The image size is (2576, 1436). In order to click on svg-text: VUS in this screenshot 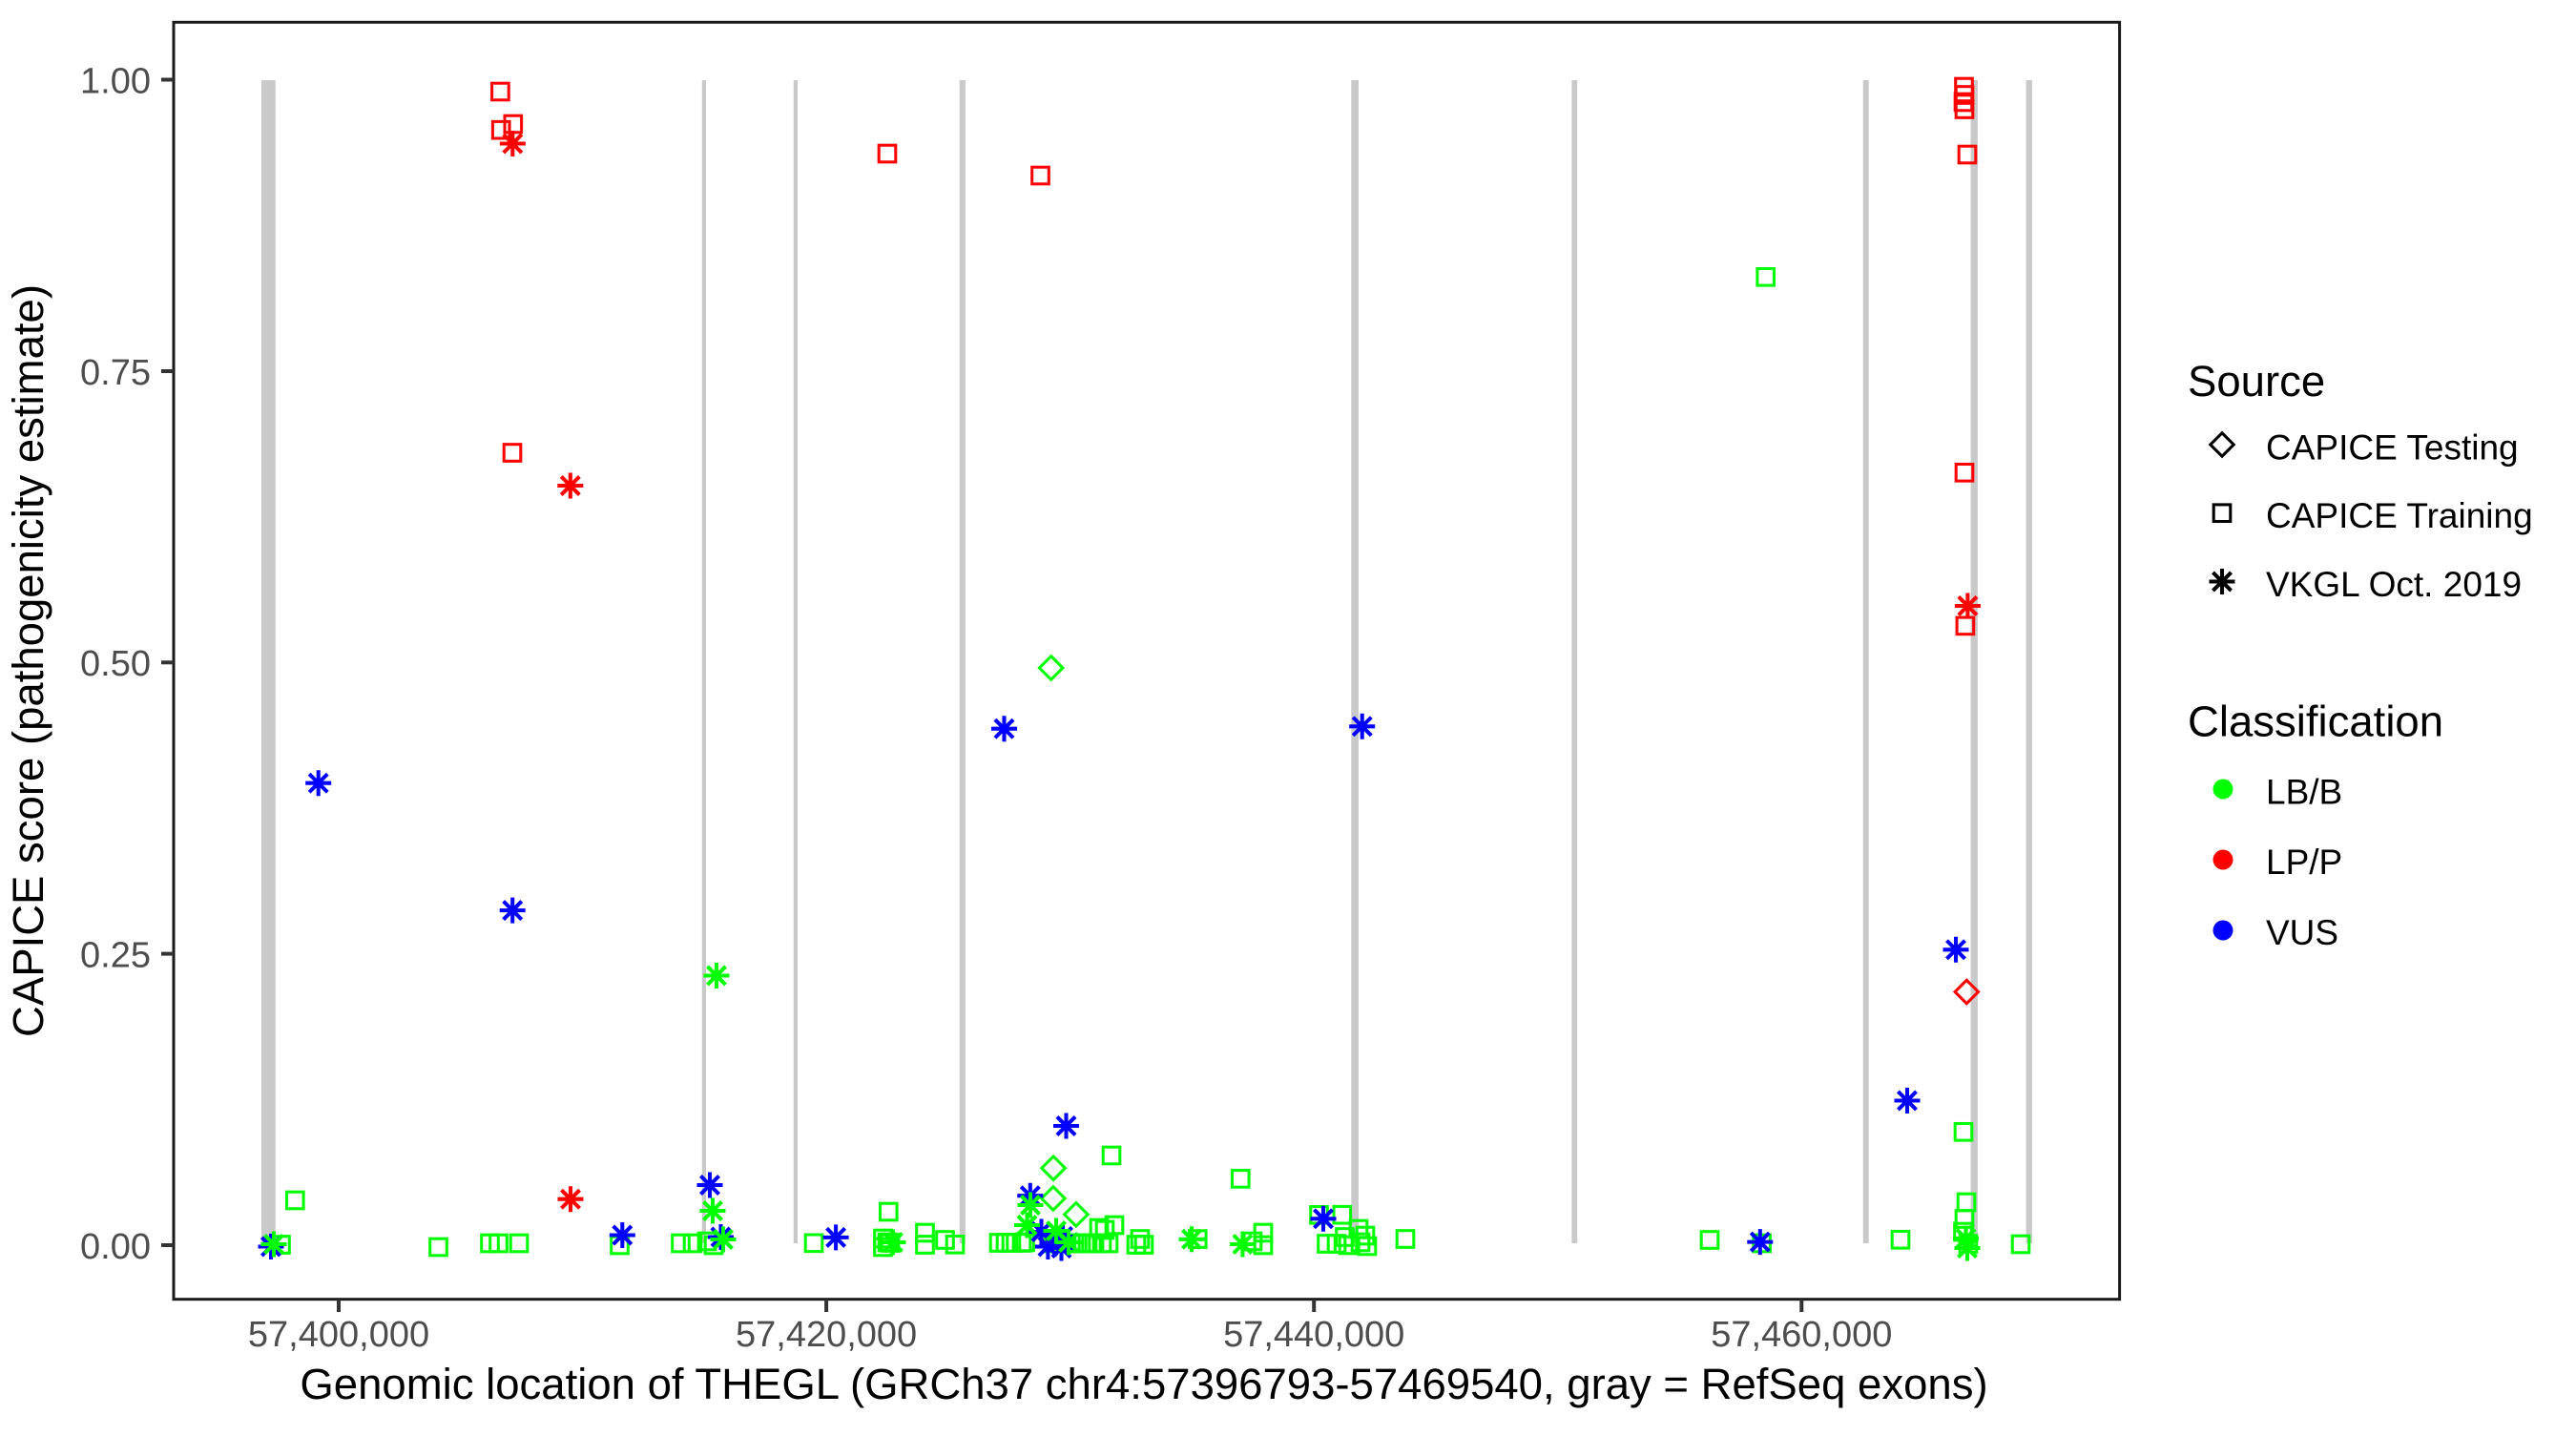, I will do `click(2302, 932)`.